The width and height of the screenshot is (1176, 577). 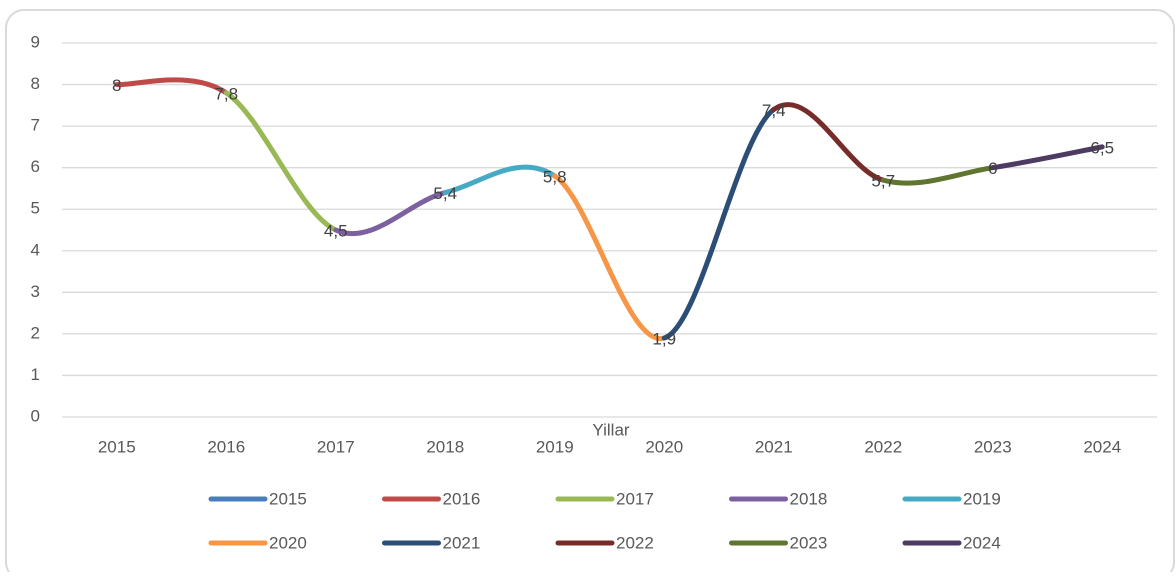 I want to click on data-label: 5,8, so click(x=555, y=176).